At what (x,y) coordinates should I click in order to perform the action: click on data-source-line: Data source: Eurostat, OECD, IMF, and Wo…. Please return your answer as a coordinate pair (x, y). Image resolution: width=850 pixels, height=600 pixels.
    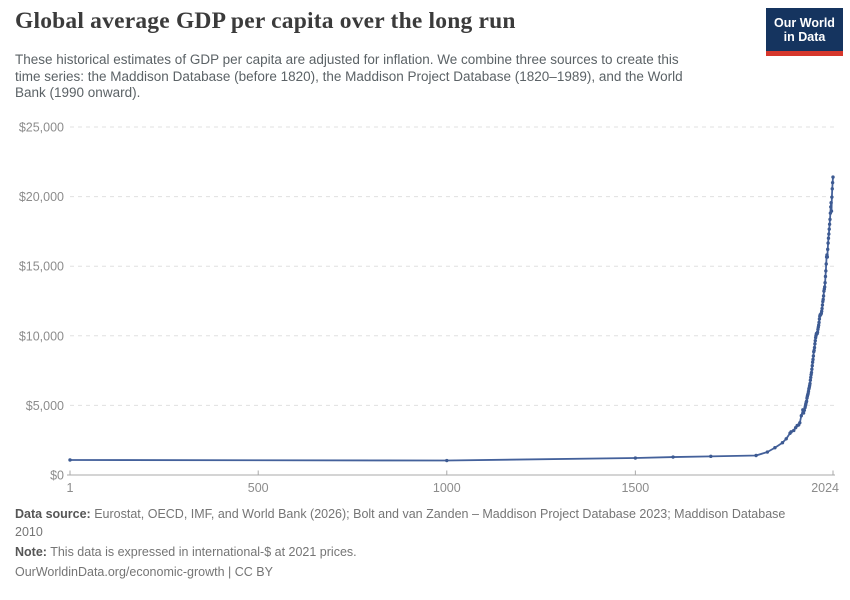
    Looking at the image, I should click on (425, 514).